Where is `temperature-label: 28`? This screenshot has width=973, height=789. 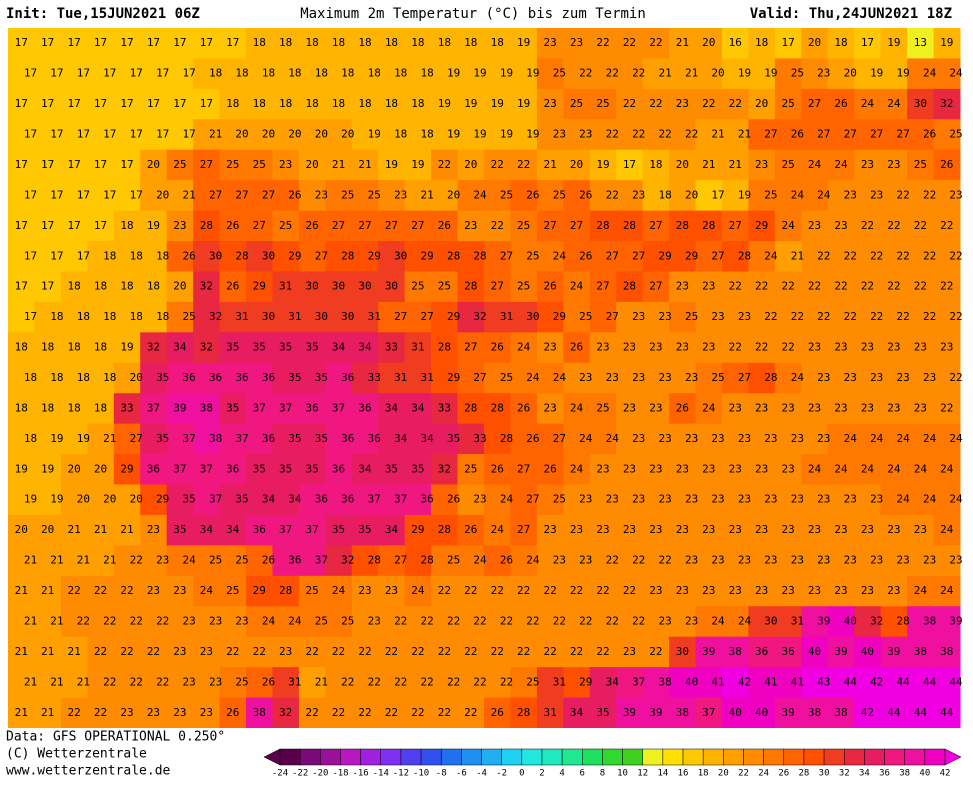
temperature-label: 28 is located at coordinates (241, 255).